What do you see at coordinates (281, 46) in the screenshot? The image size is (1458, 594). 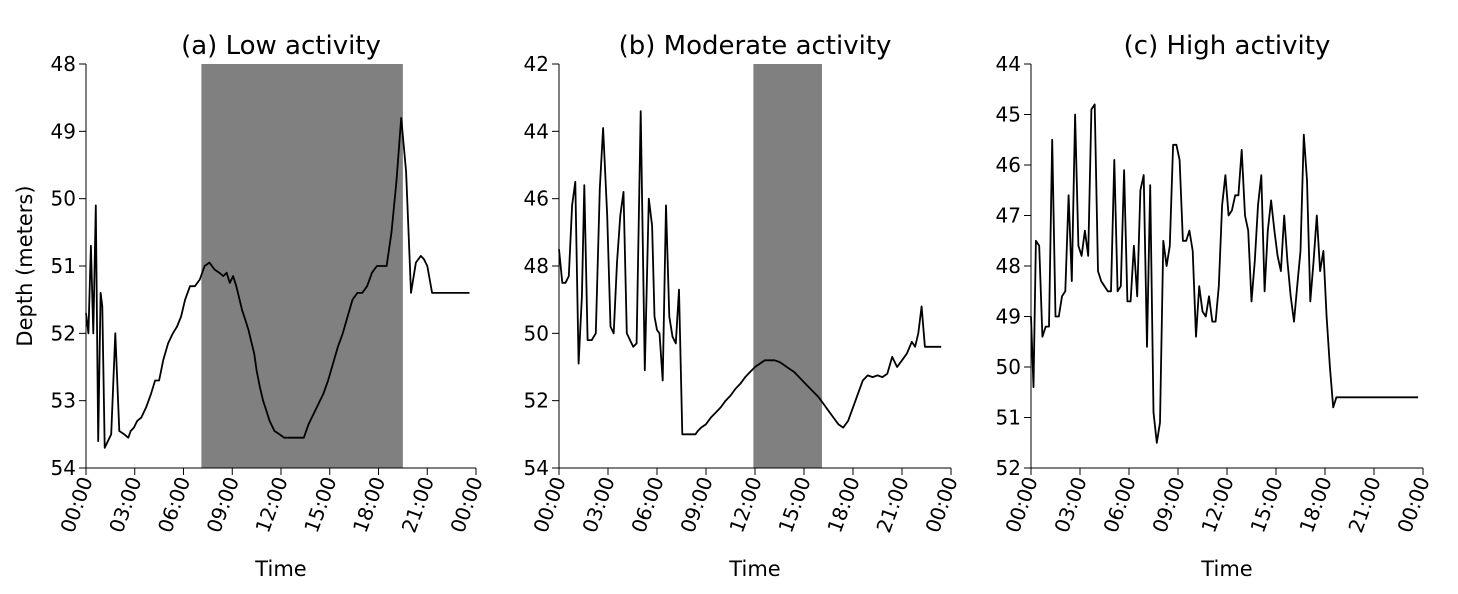 I see `chart-title: (a) Low activity` at bounding box center [281, 46].